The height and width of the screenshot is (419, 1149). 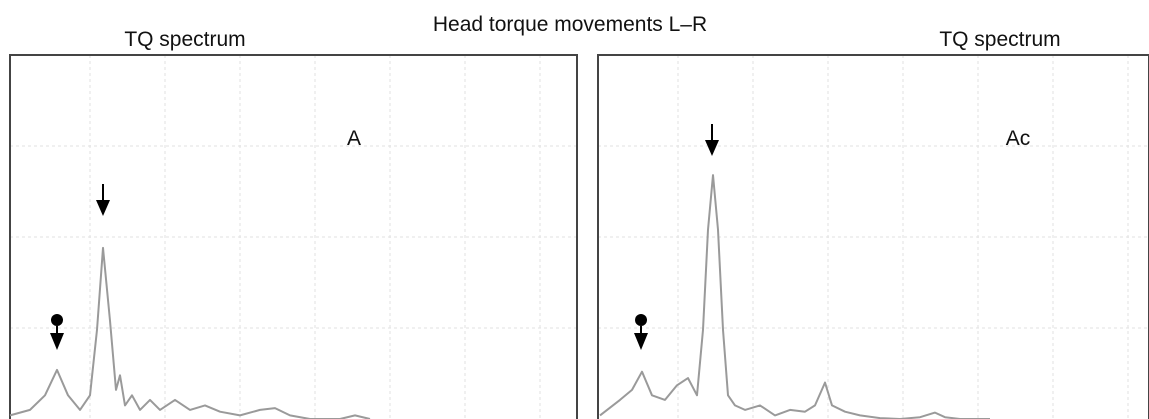 What do you see at coordinates (570, 24) in the screenshot?
I see `figure-title: Head torque movements L–R` at bounding box center [570, 24].